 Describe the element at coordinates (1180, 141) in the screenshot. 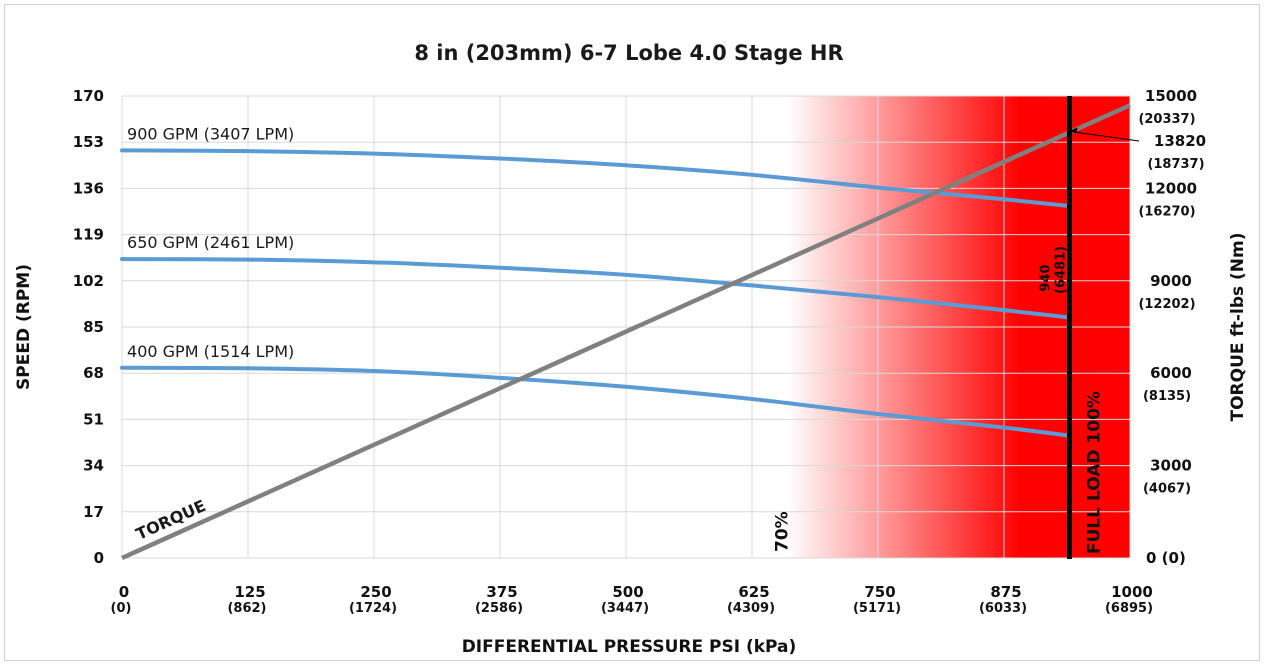

I see `torque-full-load-value: 13820` at that location.